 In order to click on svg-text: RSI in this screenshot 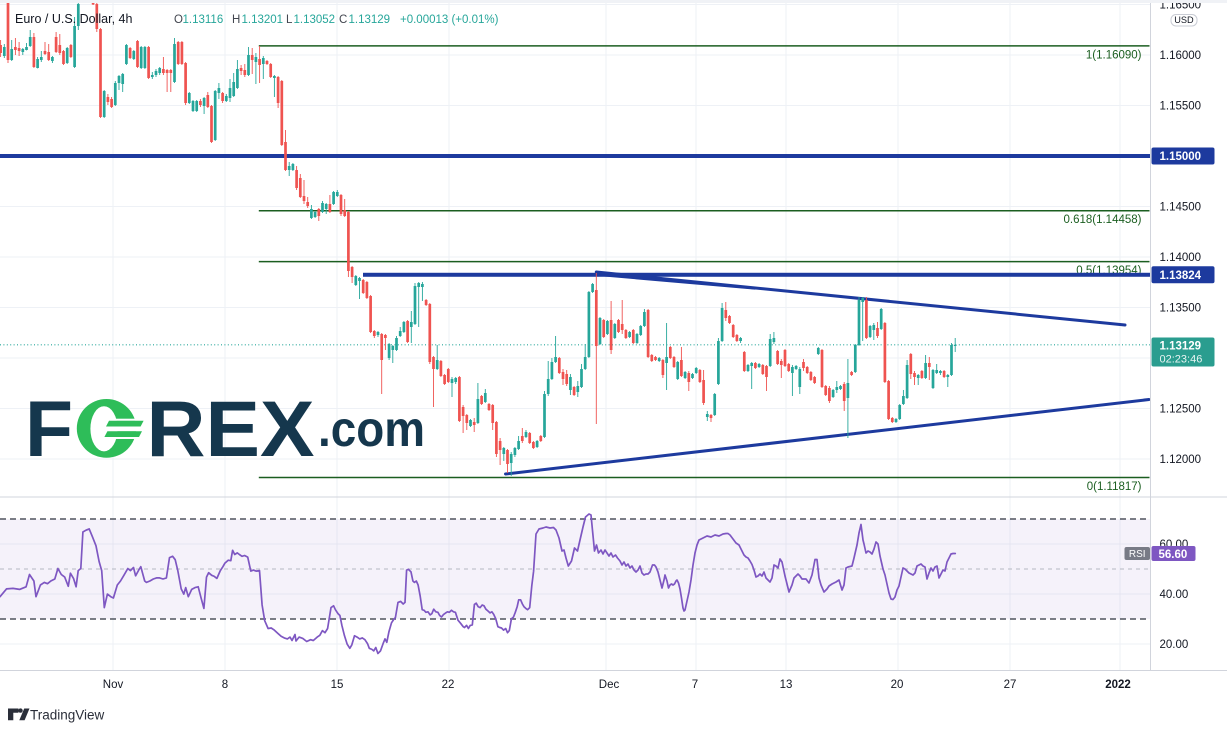, I will do `click(1137, 554)`.